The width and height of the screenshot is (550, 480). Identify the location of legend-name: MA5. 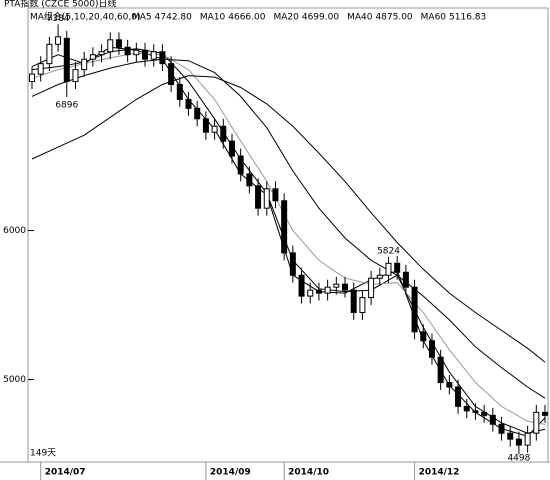
(142, 18).